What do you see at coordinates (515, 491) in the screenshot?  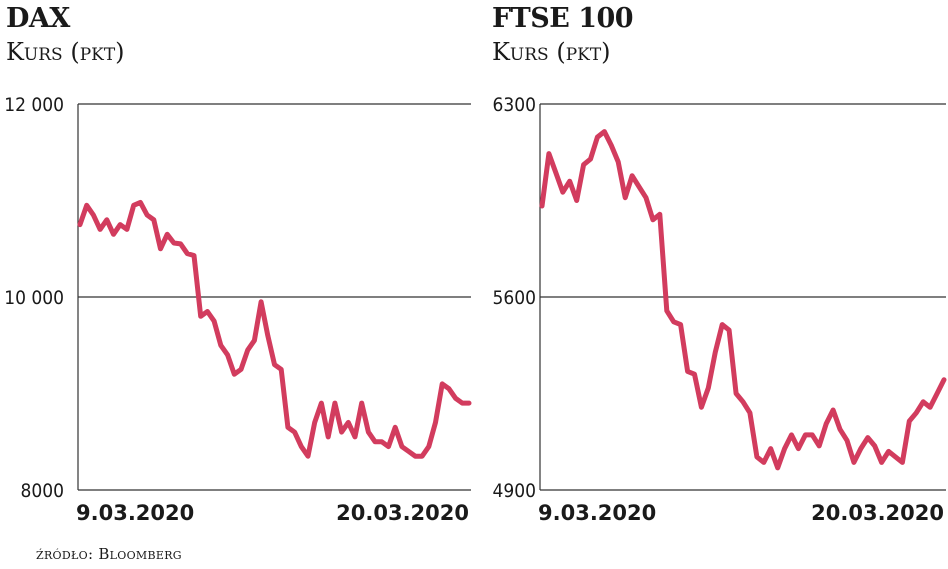 I see `y-tick-label: 4900` at bounding box center [515, 491].